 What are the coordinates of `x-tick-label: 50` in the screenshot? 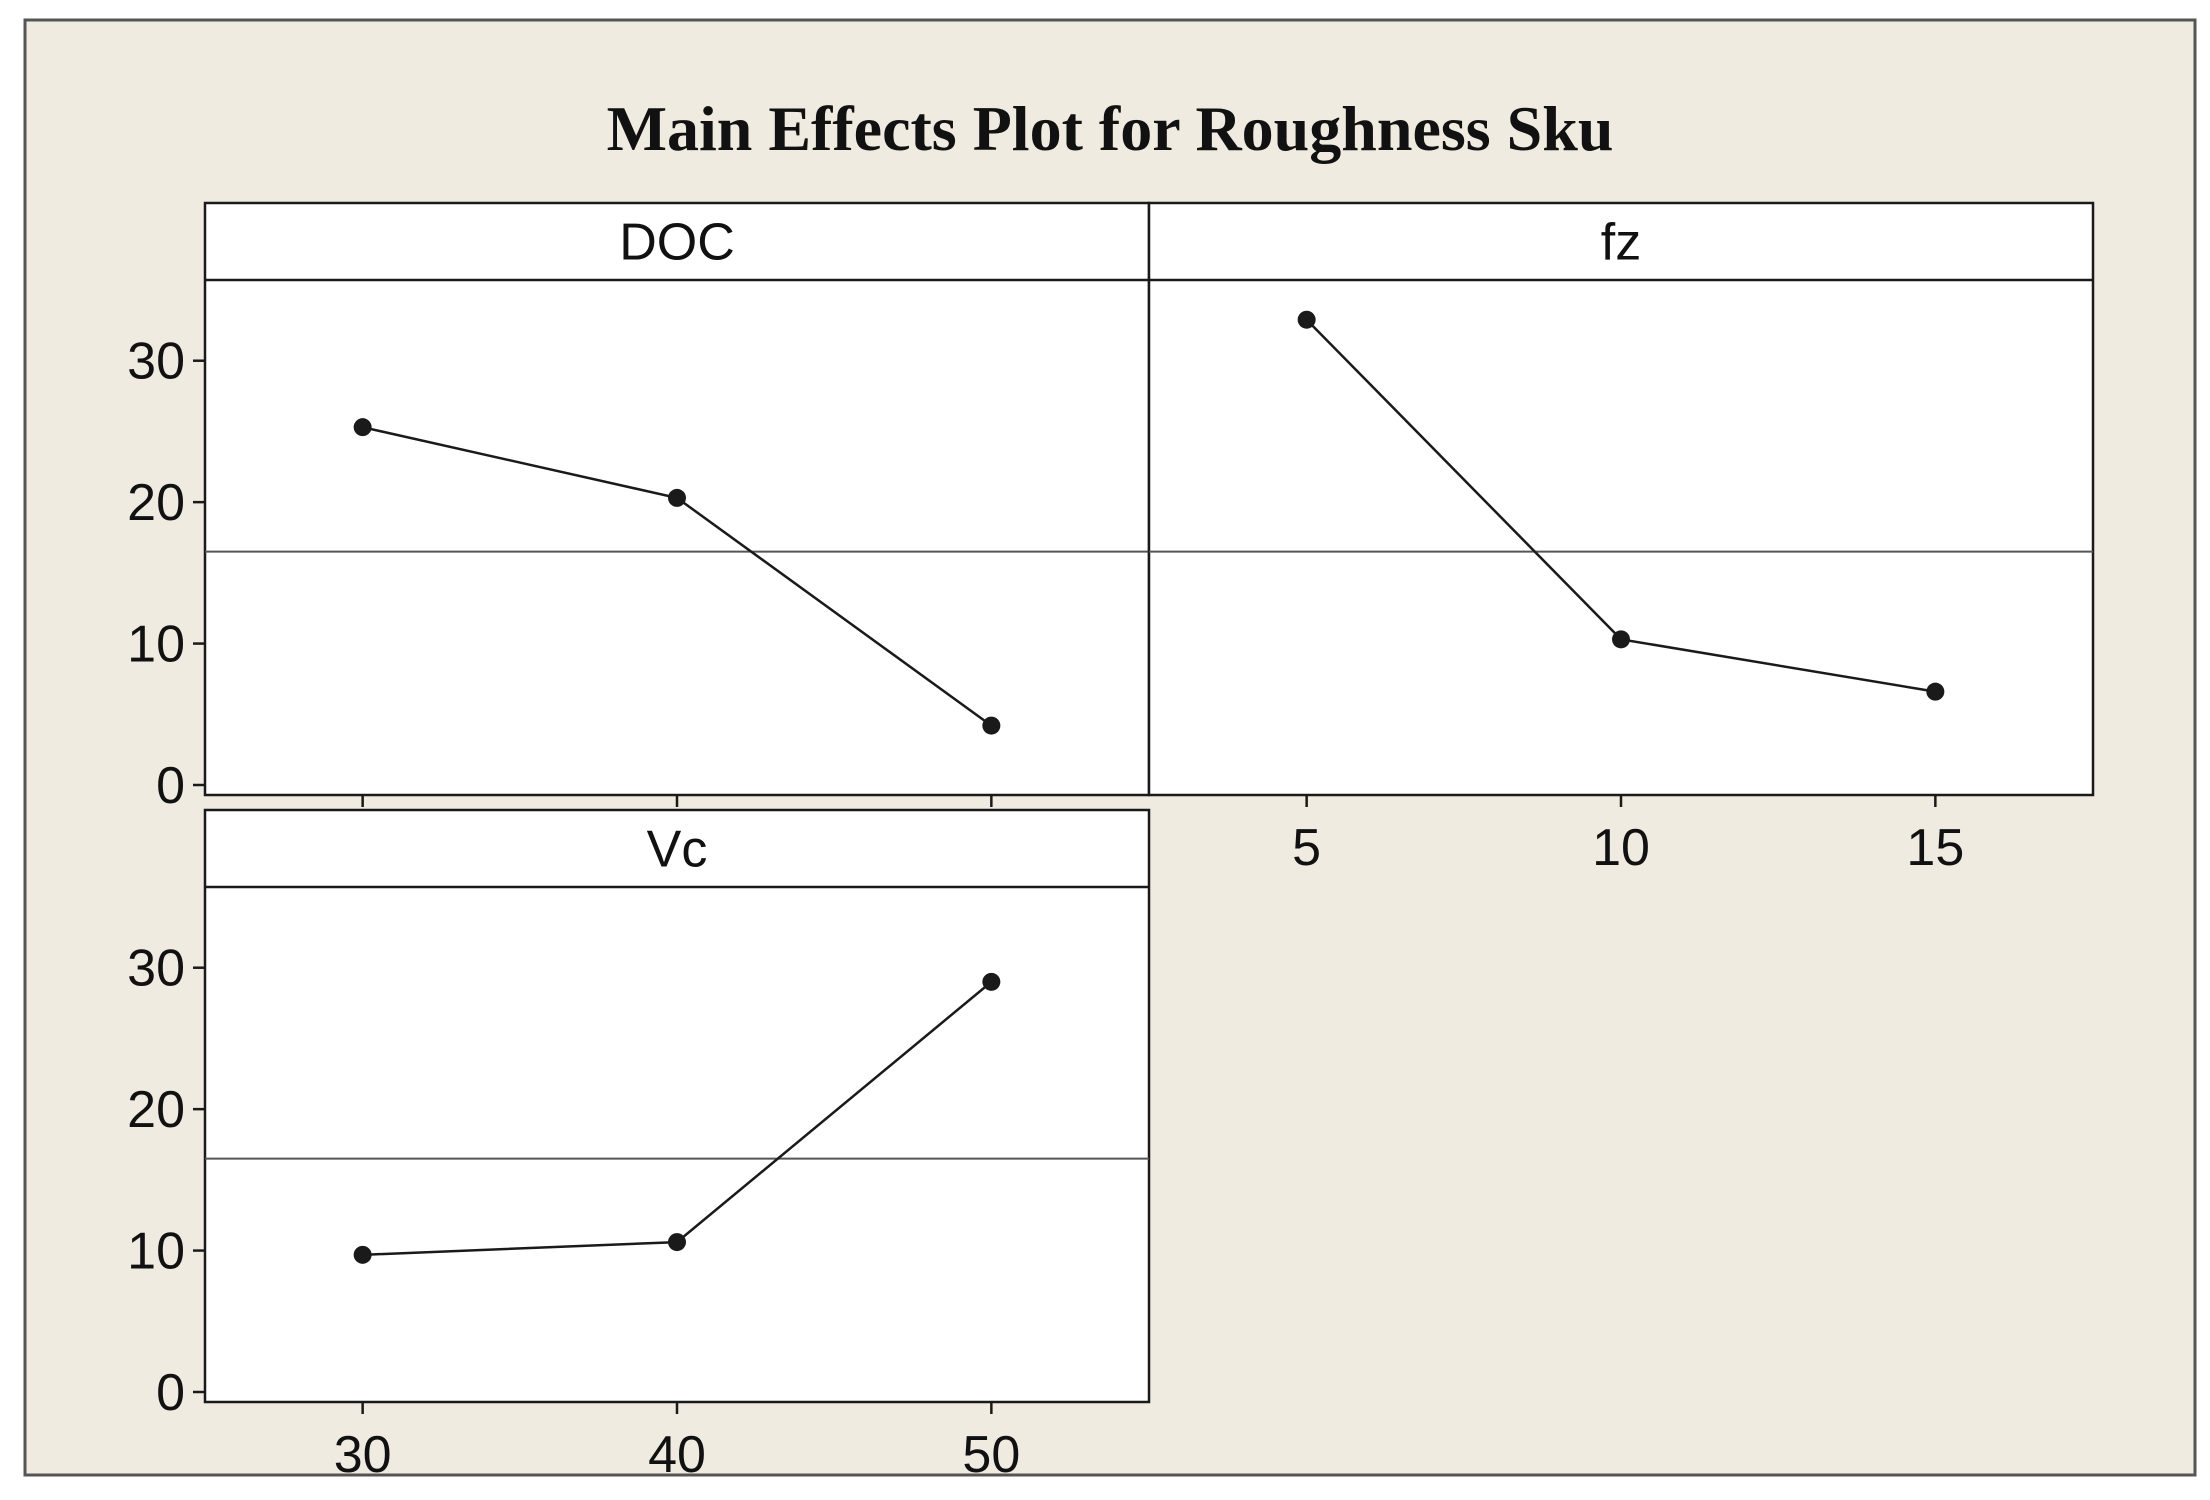 It's located at (991, 1455).